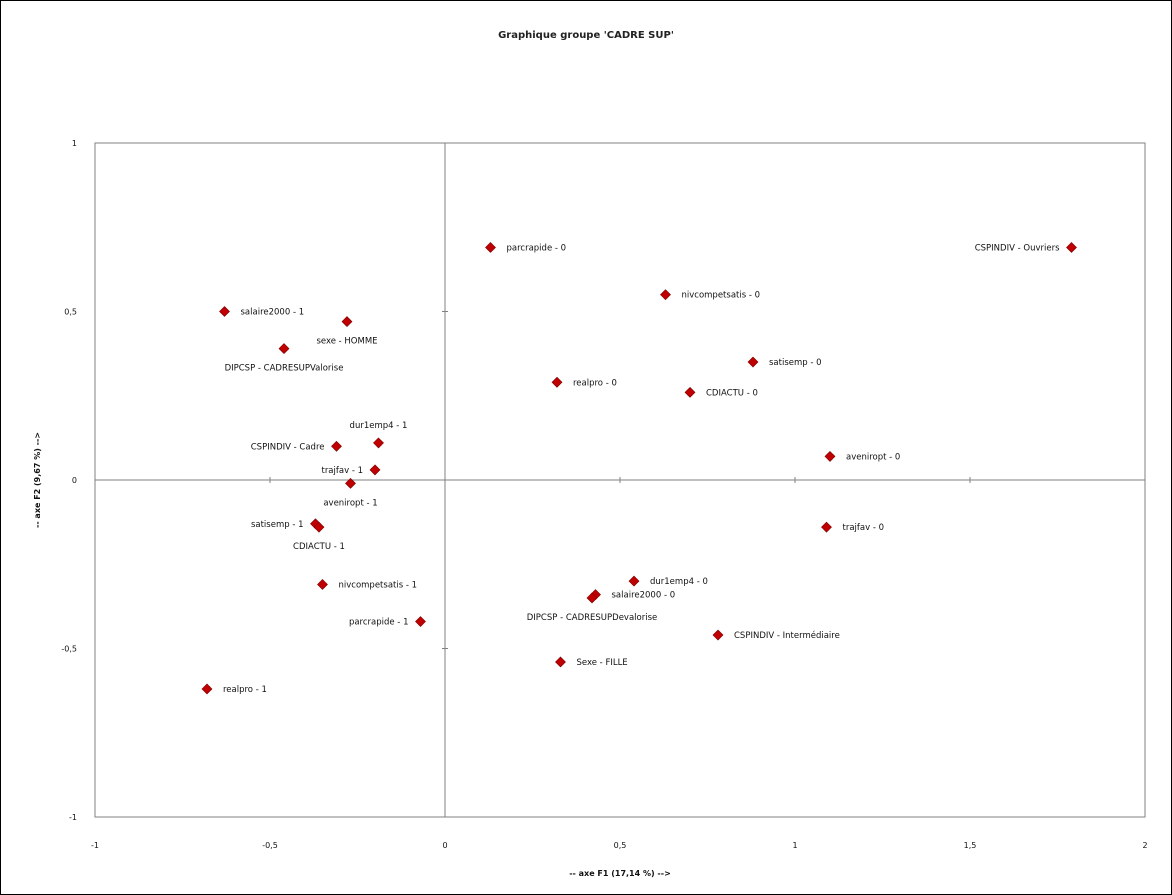 This screenshot has width=1172, height=895. Describe the element at coordinates (602, 663) in the screenshot. I see `data-point-label: Sexe - FILLE` at that location.